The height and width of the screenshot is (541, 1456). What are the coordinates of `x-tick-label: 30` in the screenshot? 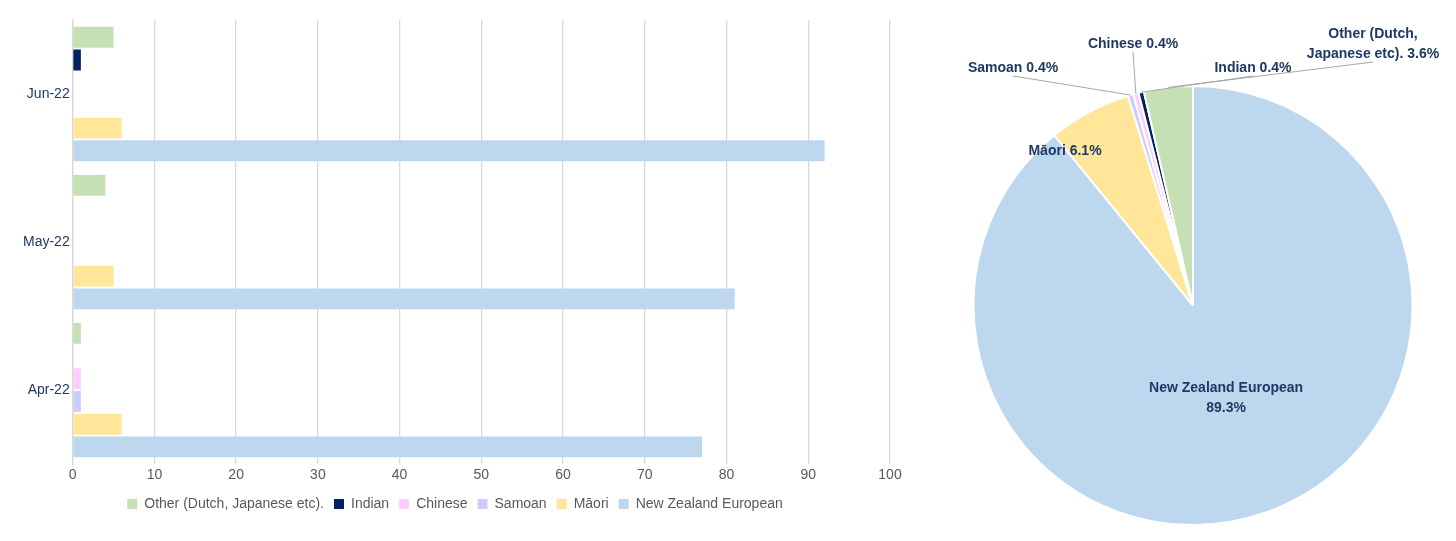 It's located at (318, 474).